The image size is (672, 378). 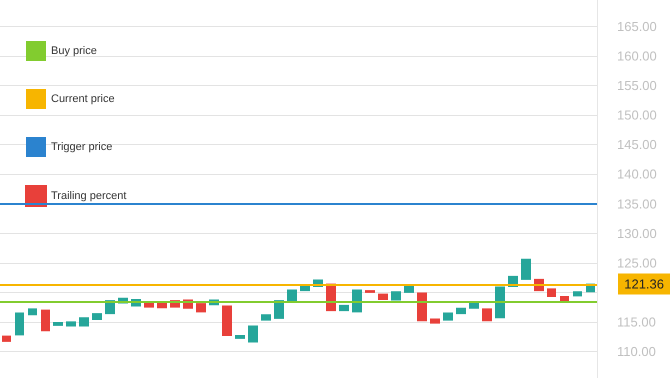 I want to click on y-tick-label: 145.00, so click(x=637, y=144).